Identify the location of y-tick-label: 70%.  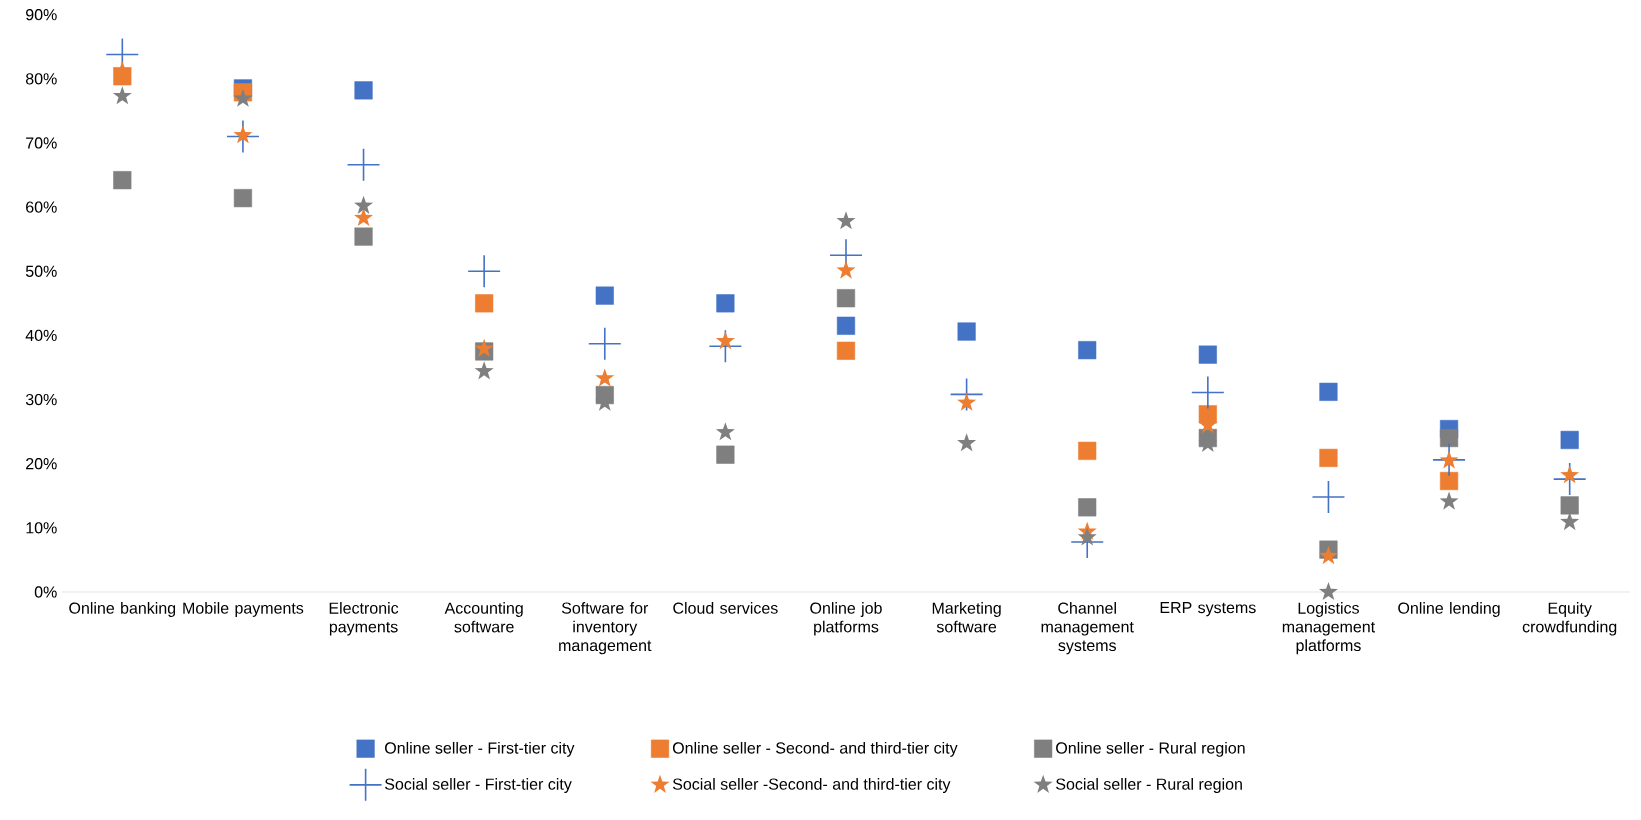
(41, 143).